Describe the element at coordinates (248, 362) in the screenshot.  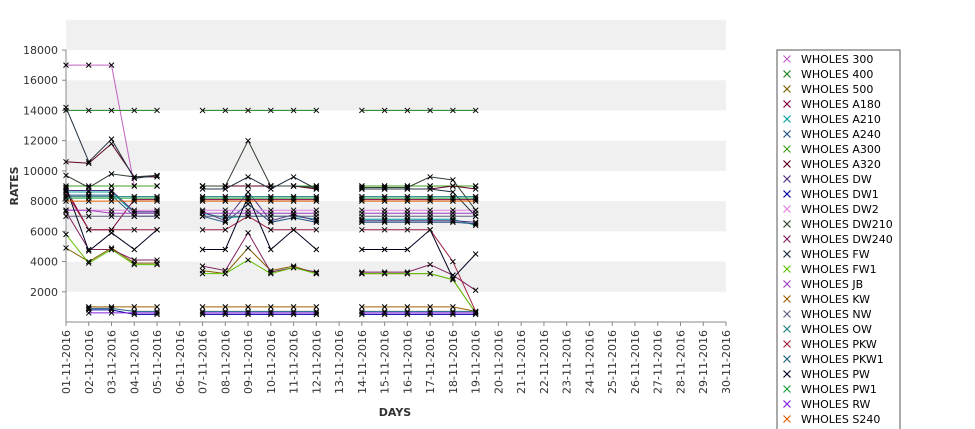
I see `x-tick-label: 09-11-2016` at that location.